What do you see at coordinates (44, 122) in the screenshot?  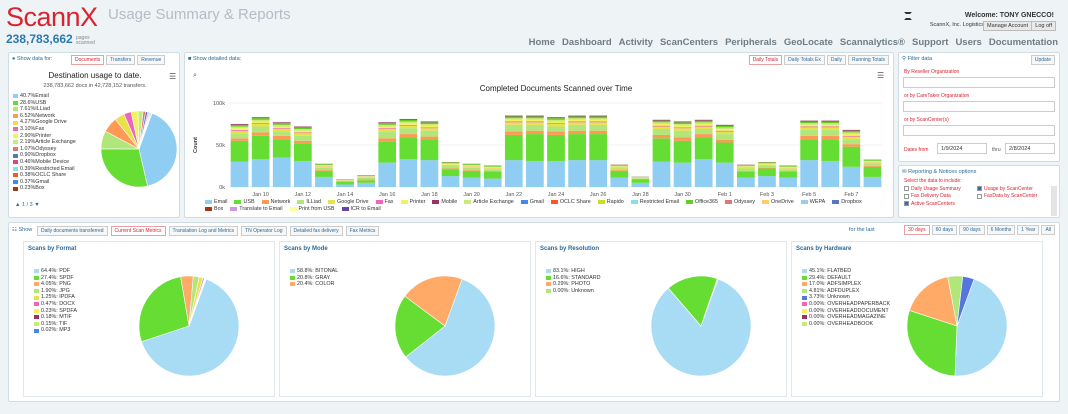 I see `destination-legend-item: 4.27% Google Drive` at bounding box center [44, 122].